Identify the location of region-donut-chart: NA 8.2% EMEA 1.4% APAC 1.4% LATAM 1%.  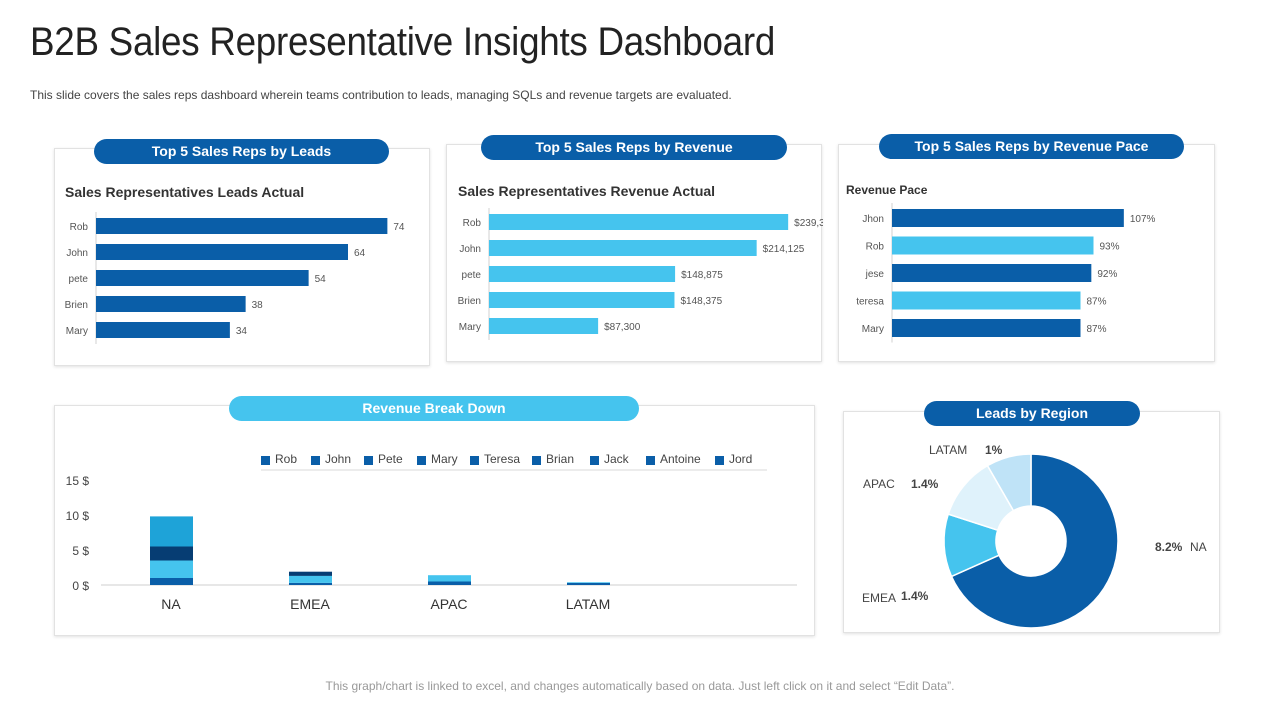
(1034, 536).